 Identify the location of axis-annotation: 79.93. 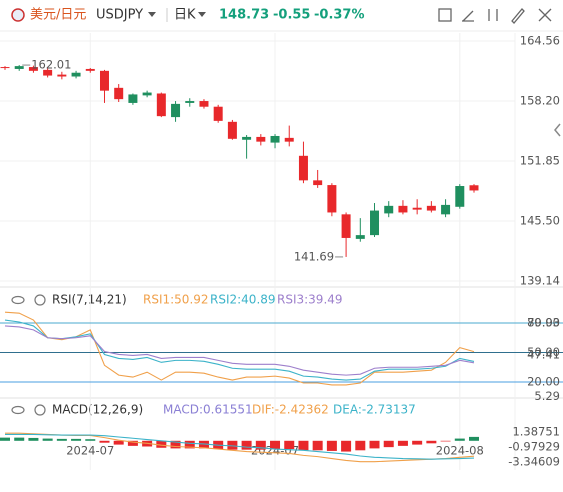
(543, 323).